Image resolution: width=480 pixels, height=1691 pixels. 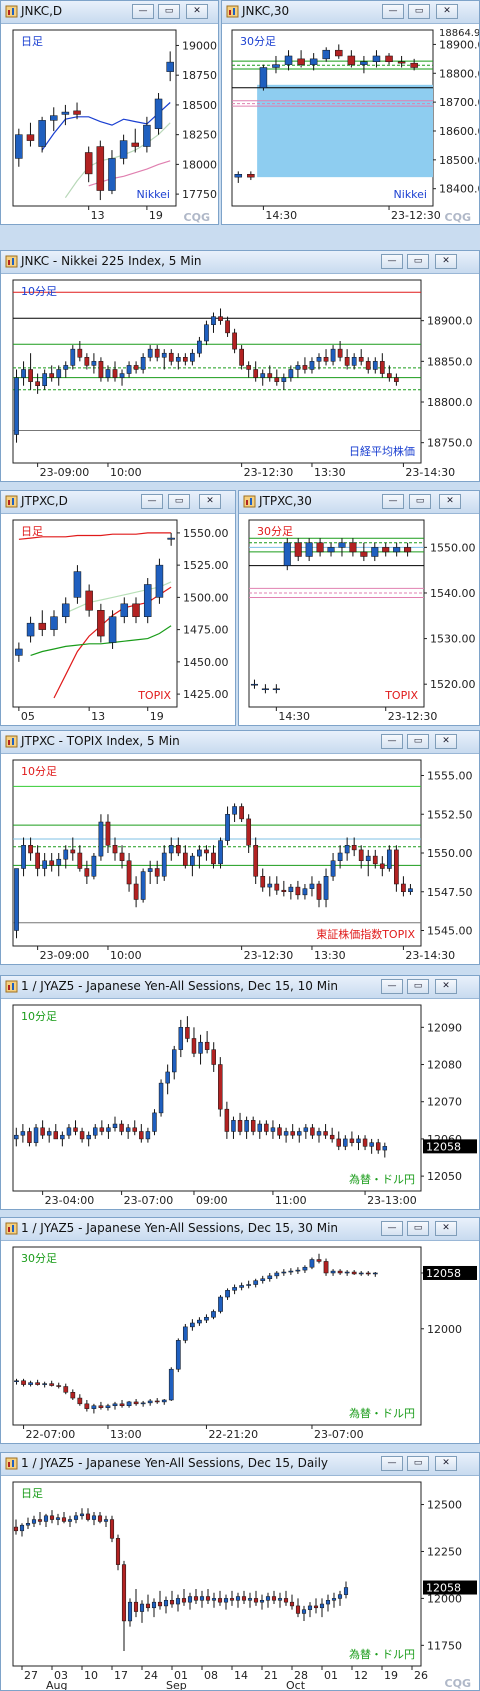 I want to click on title-bar: JTPXC,30 — ▭ ✕, so click(x=359, y=502).